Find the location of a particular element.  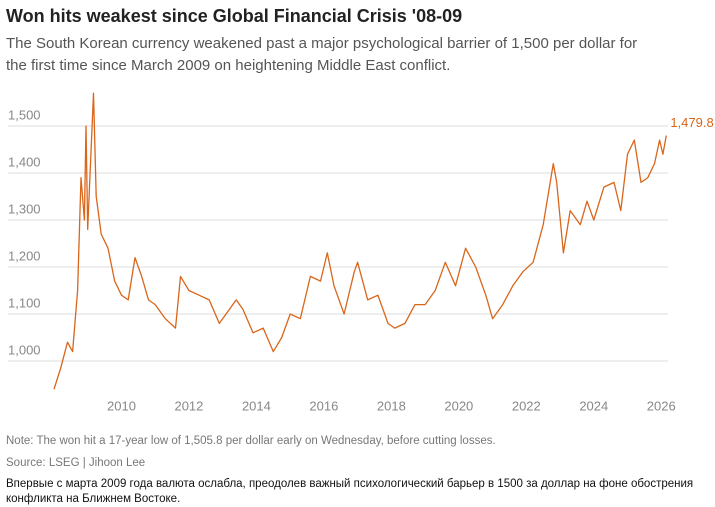

x-tick-label: 2020 is located at coordinates (458, 405).